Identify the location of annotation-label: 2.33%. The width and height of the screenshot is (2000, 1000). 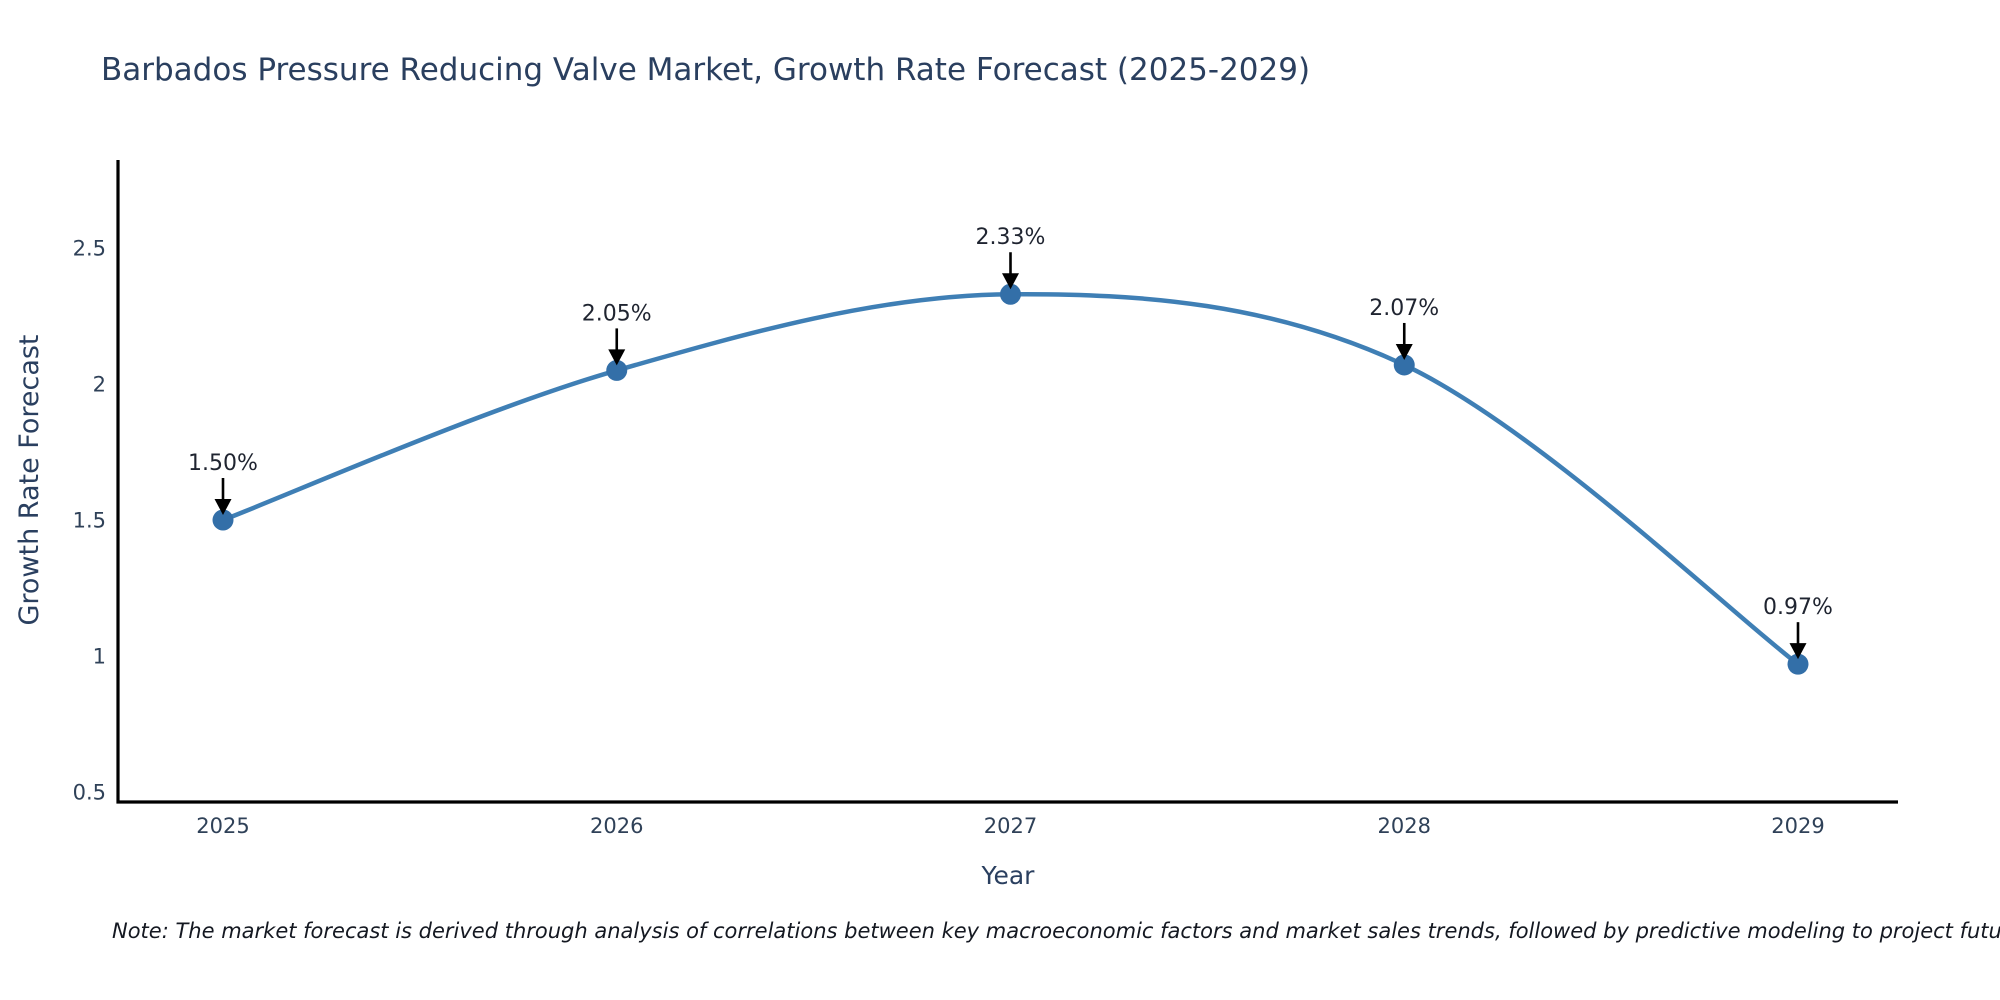
(1011, 237).